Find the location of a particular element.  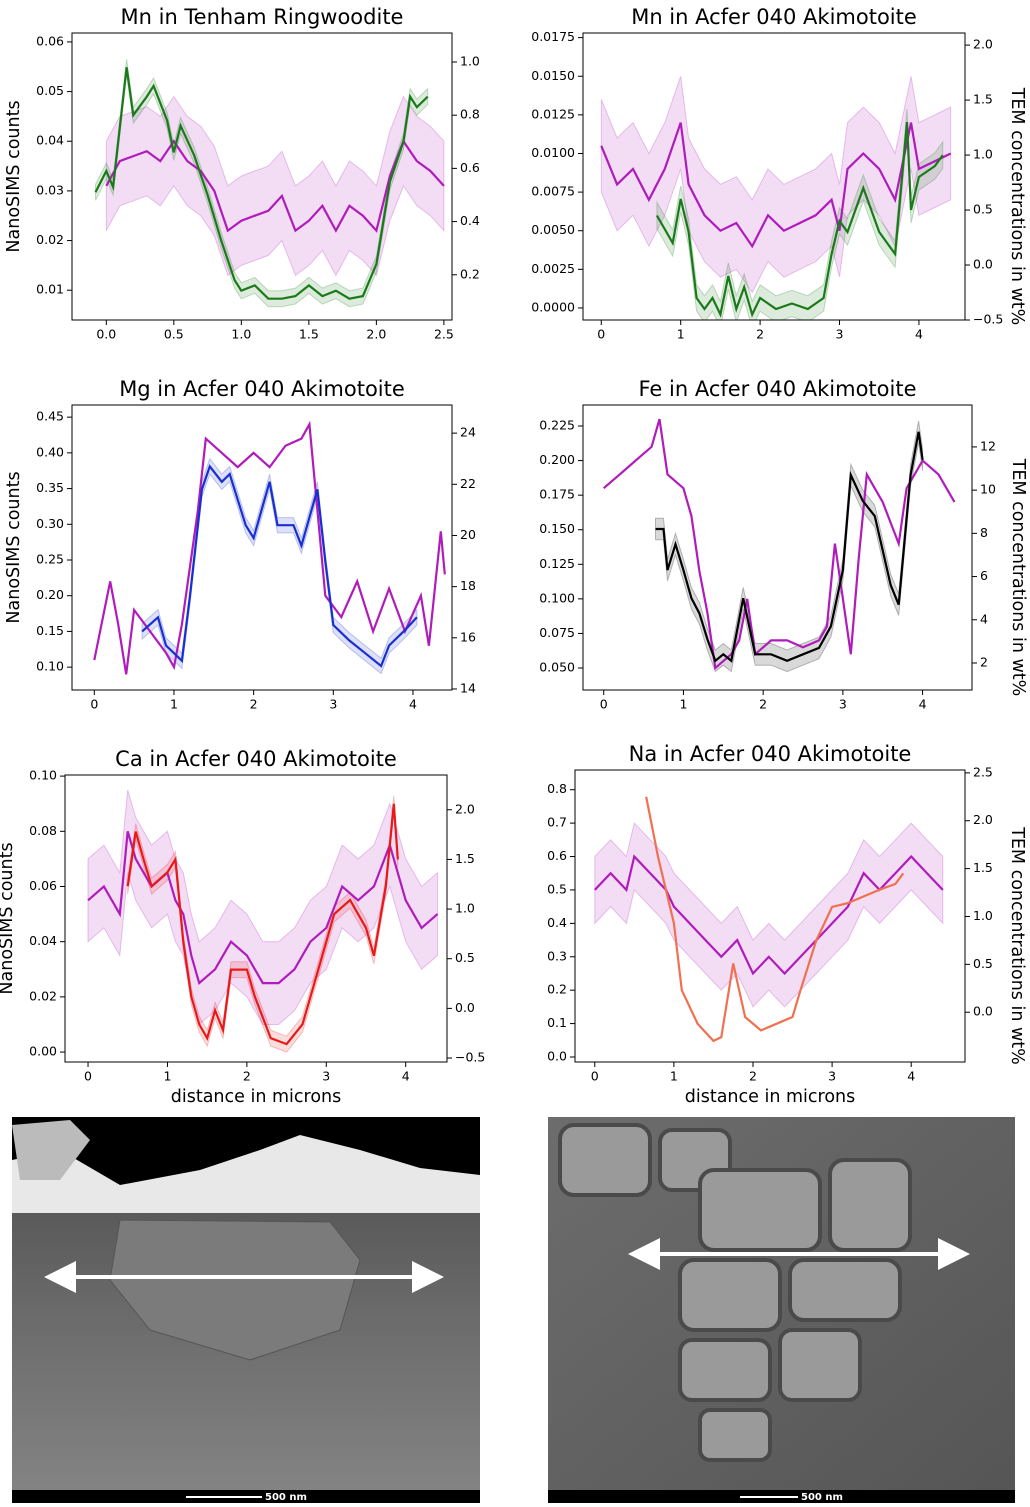

y2-tick-label: 2.0 is located at coordinates (983, 44).